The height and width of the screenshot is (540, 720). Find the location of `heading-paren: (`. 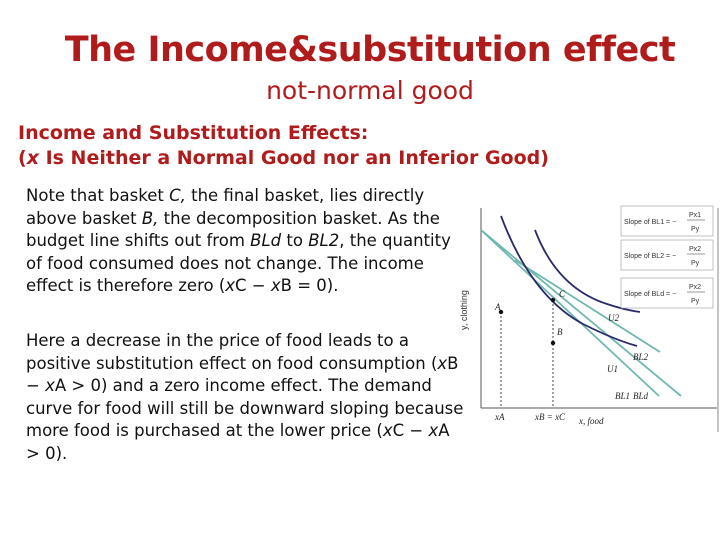

heading-paren: ( is located at coordinates (22, 158).